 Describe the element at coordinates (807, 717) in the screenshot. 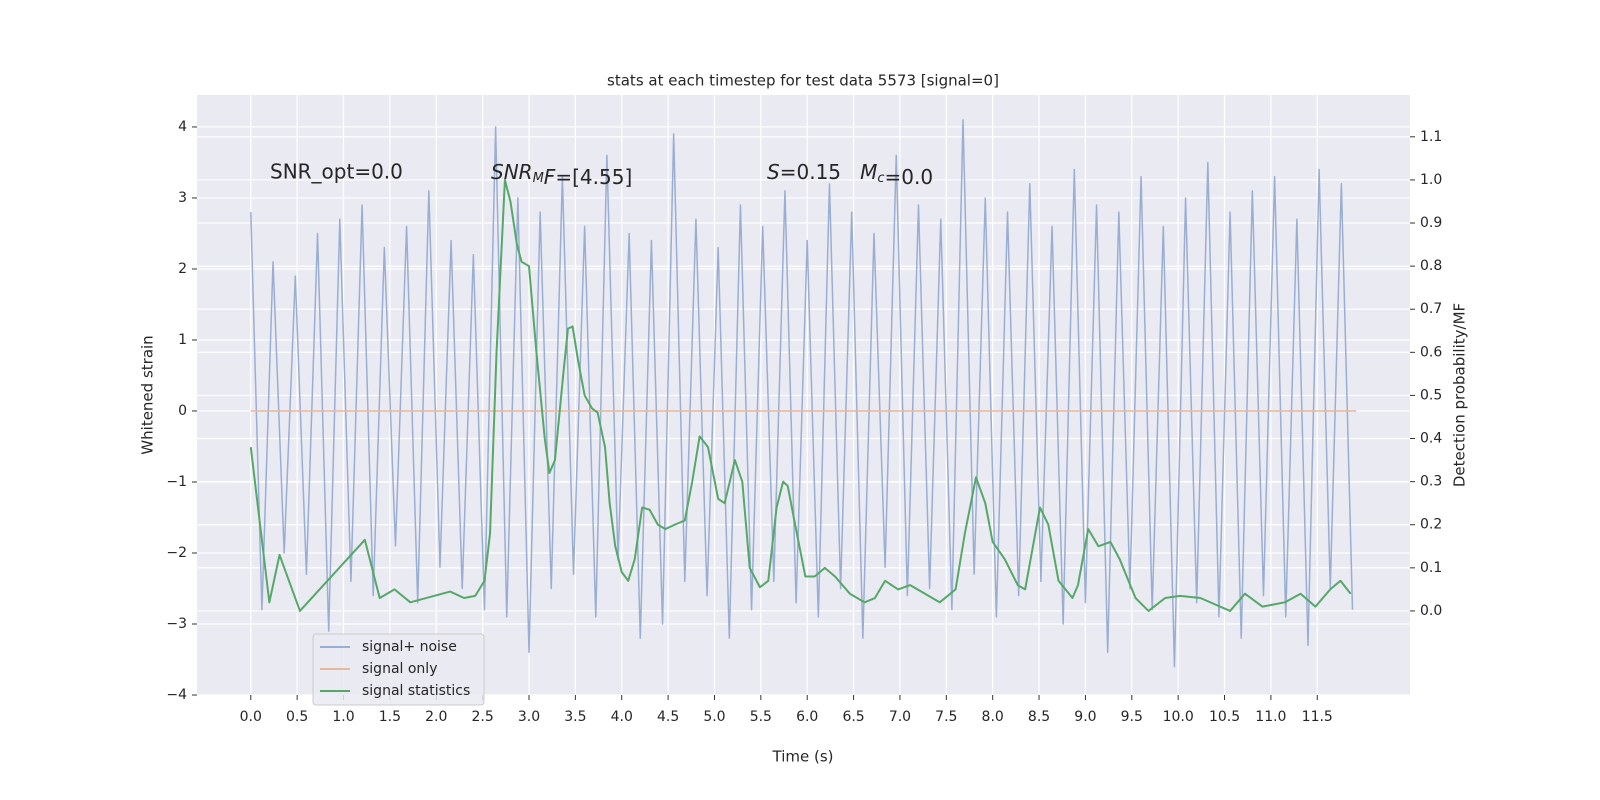

I see `x-tick-label: 6.0` at that location.